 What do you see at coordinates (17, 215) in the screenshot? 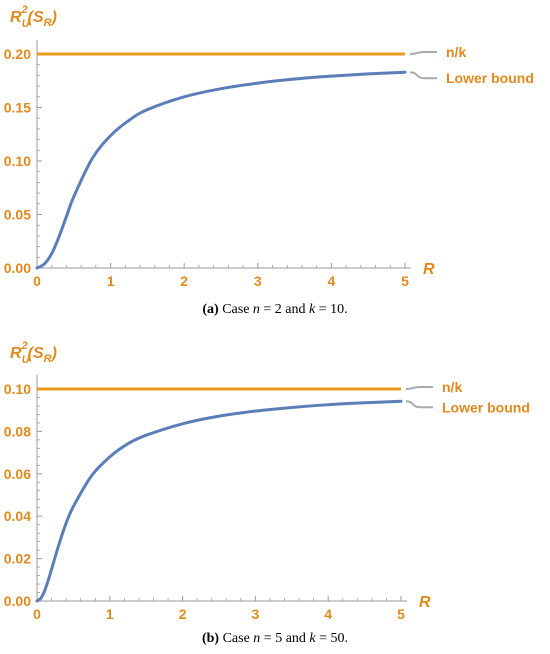
I see `y-tick-label: 0.05` at bounding box center [17, 215].